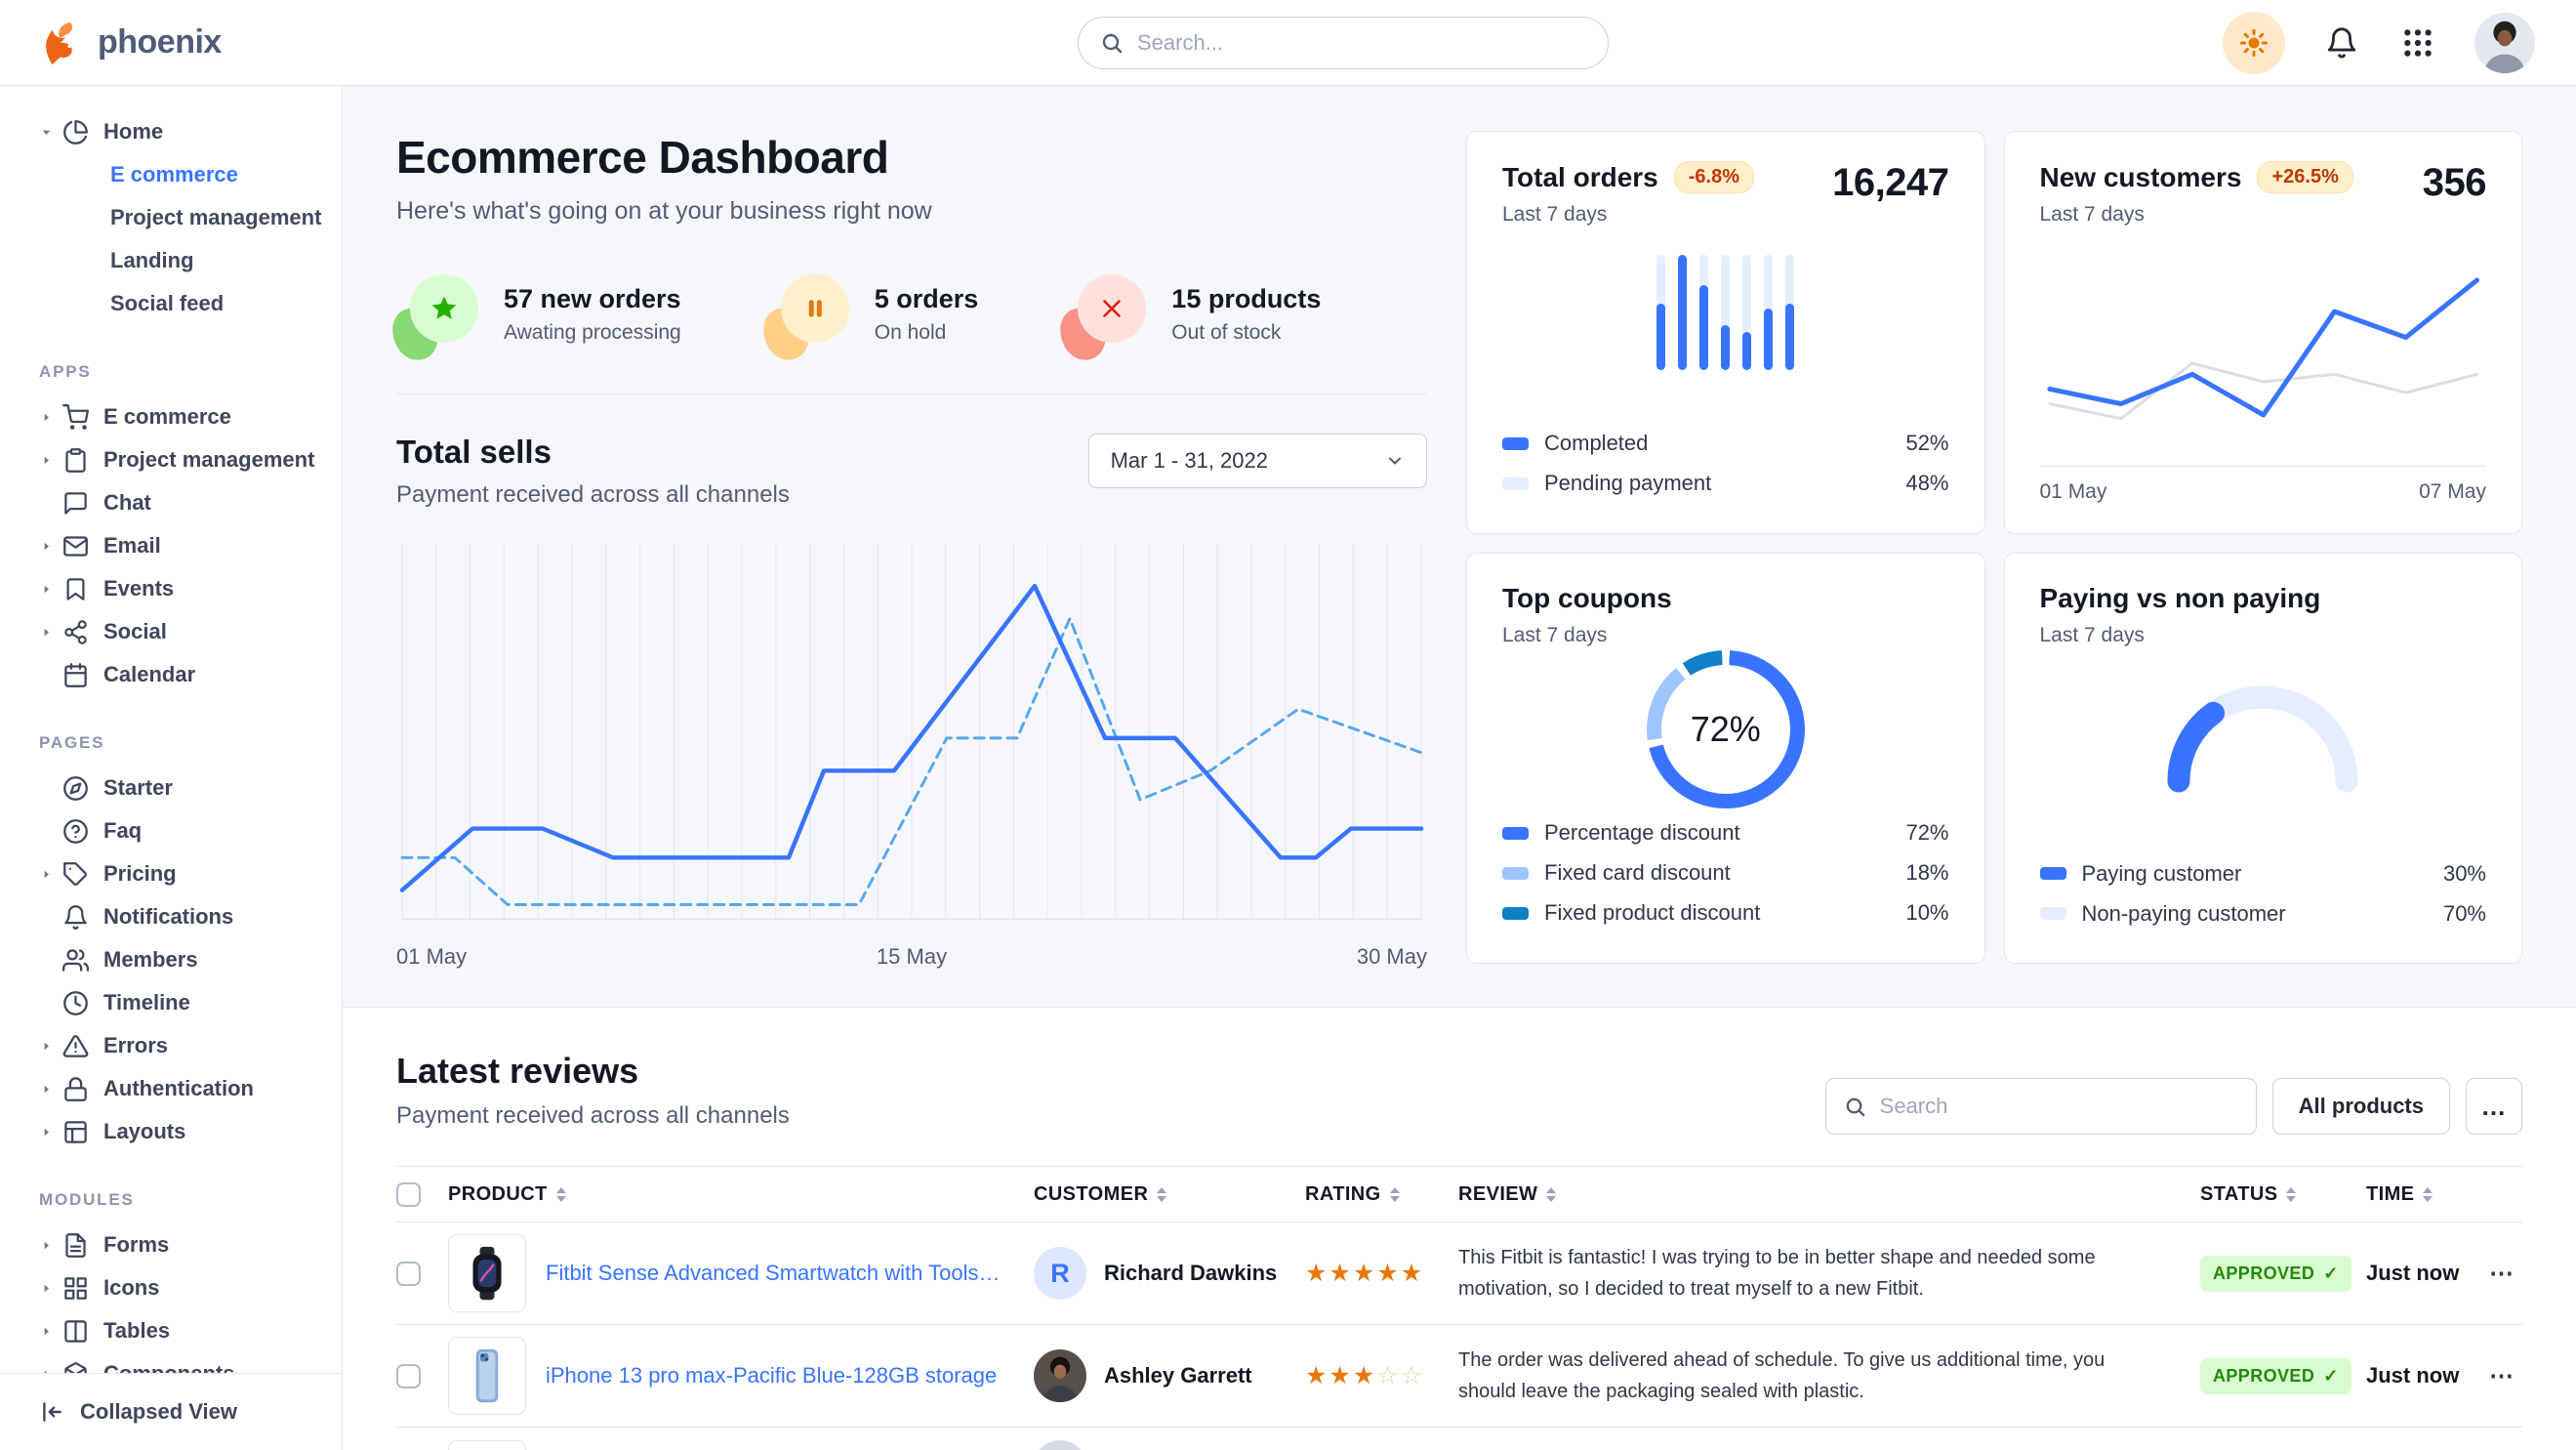 The height and width of the screenshot is (1450, 2576). Describe the element at coordinates (1101, 319) in the screenshot. I see `x-icon` at that location.